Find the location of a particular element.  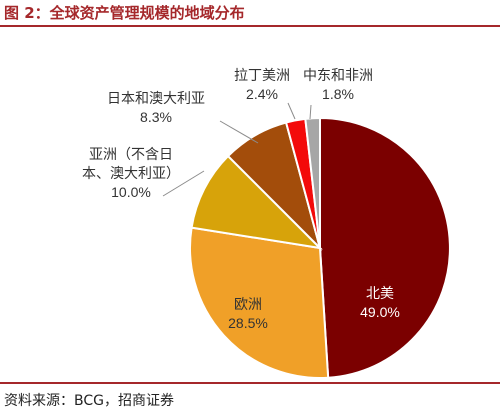

slice-label: 中东和非洲 1.8% is located at coordinates (338, 84).